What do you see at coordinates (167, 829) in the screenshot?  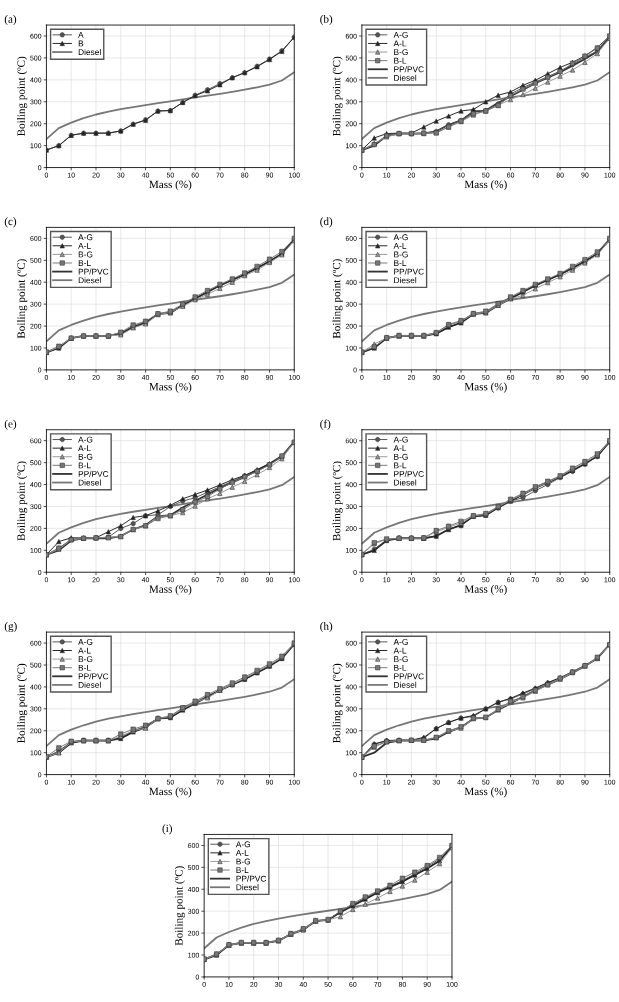 I see `chart-title: (i)` at bounding box center [167, 829].